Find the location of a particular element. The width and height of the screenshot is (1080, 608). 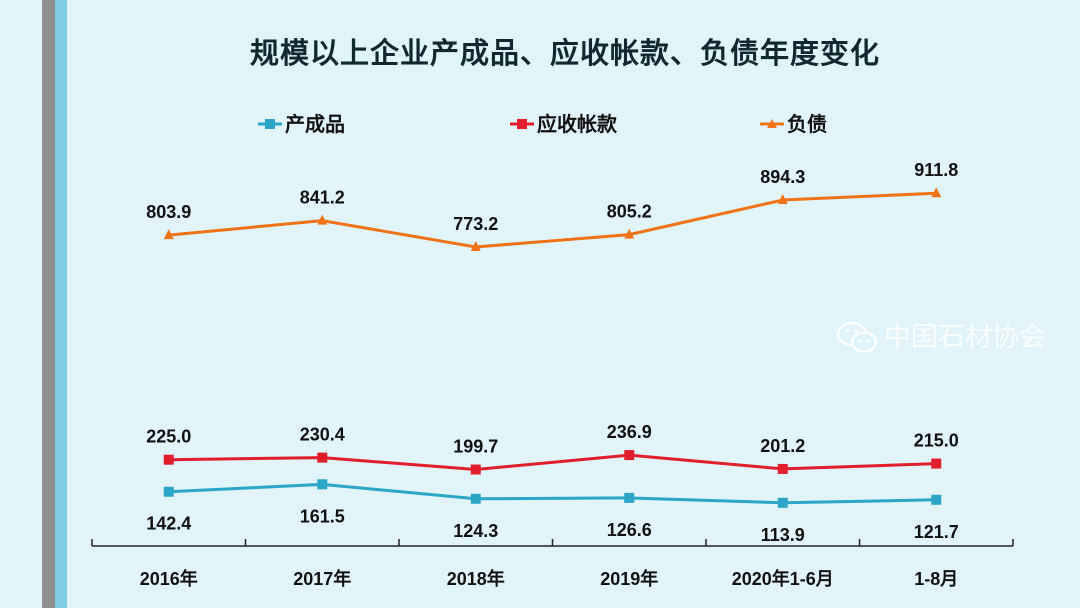

data-label: 236.9 is located at coordinates (629, 432).